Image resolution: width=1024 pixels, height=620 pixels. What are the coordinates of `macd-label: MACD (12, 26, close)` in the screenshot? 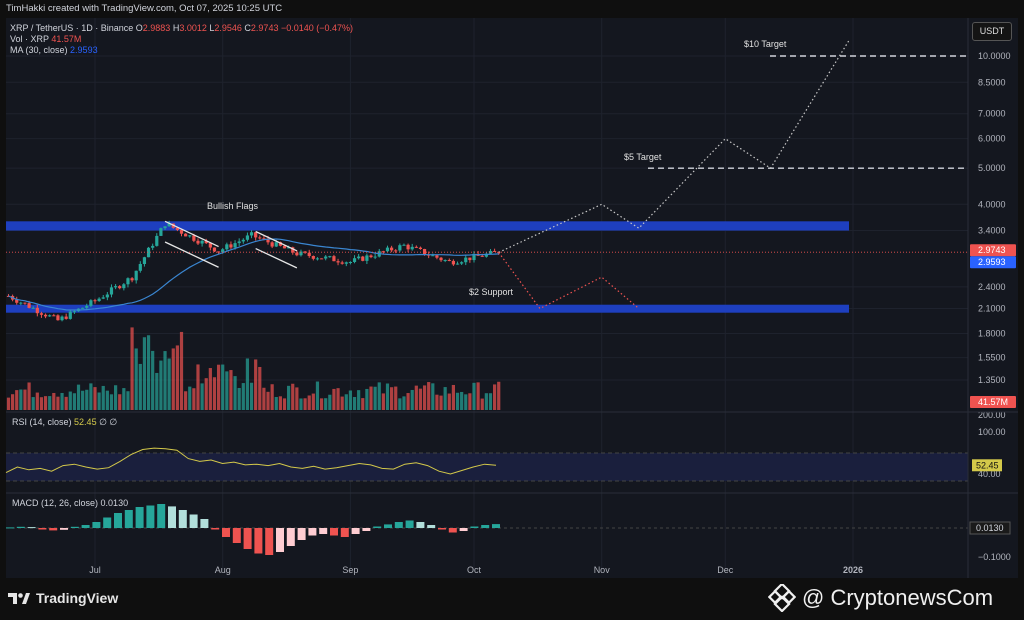 It's located at (55, 503).